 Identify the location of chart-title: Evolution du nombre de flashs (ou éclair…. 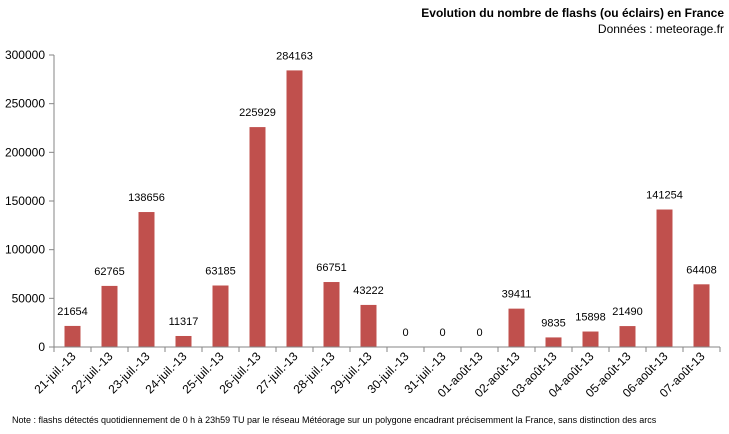
(572, 13).